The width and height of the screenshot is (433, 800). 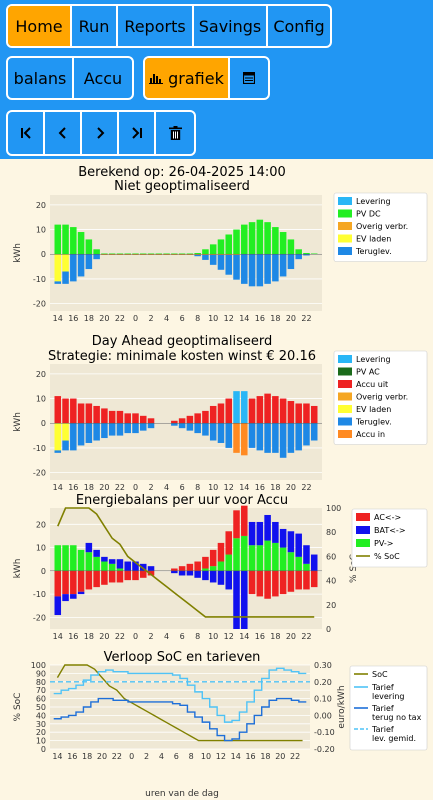 What do you see at coordinates (41, 690) in the screenshot?
I see `y-tick-label: 70` at bounding box center [41, 690].